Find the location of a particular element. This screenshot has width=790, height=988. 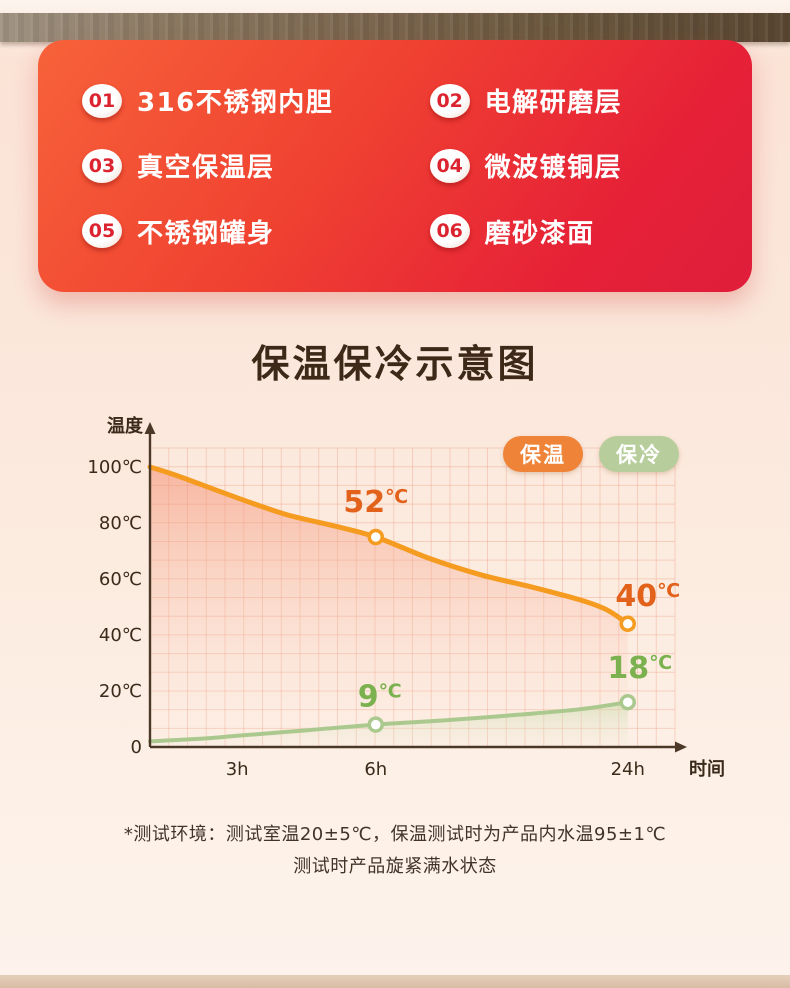

feature-number-badge: 03 is located at coordinates (102, 165).